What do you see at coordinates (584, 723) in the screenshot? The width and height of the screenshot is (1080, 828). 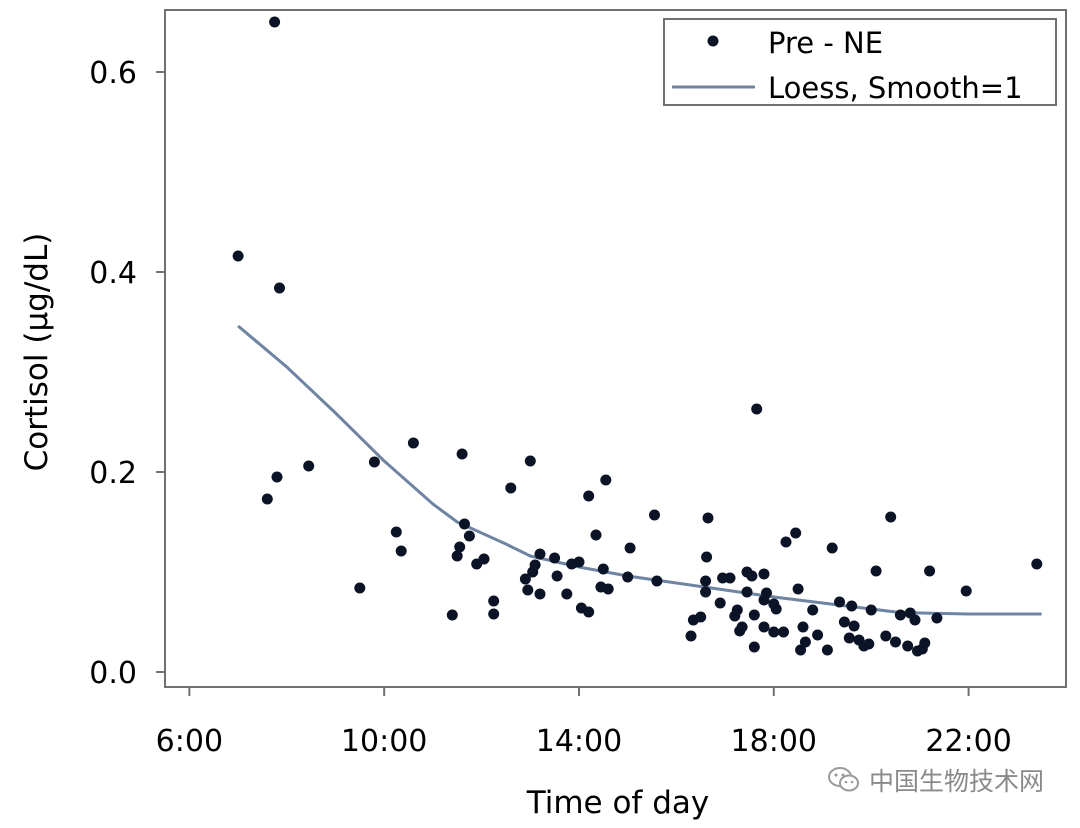 I see `x-axis: 6:00 10:00 14:00 18:00 22:00` at bounding box center [584, 723].